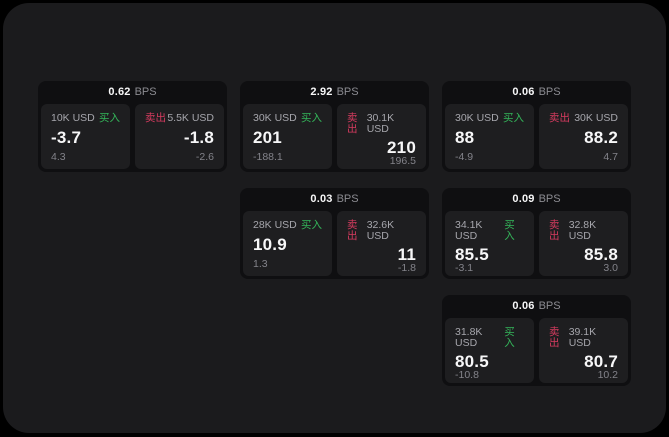  I want to click on spread-value: 0.03, so click(321, 199).